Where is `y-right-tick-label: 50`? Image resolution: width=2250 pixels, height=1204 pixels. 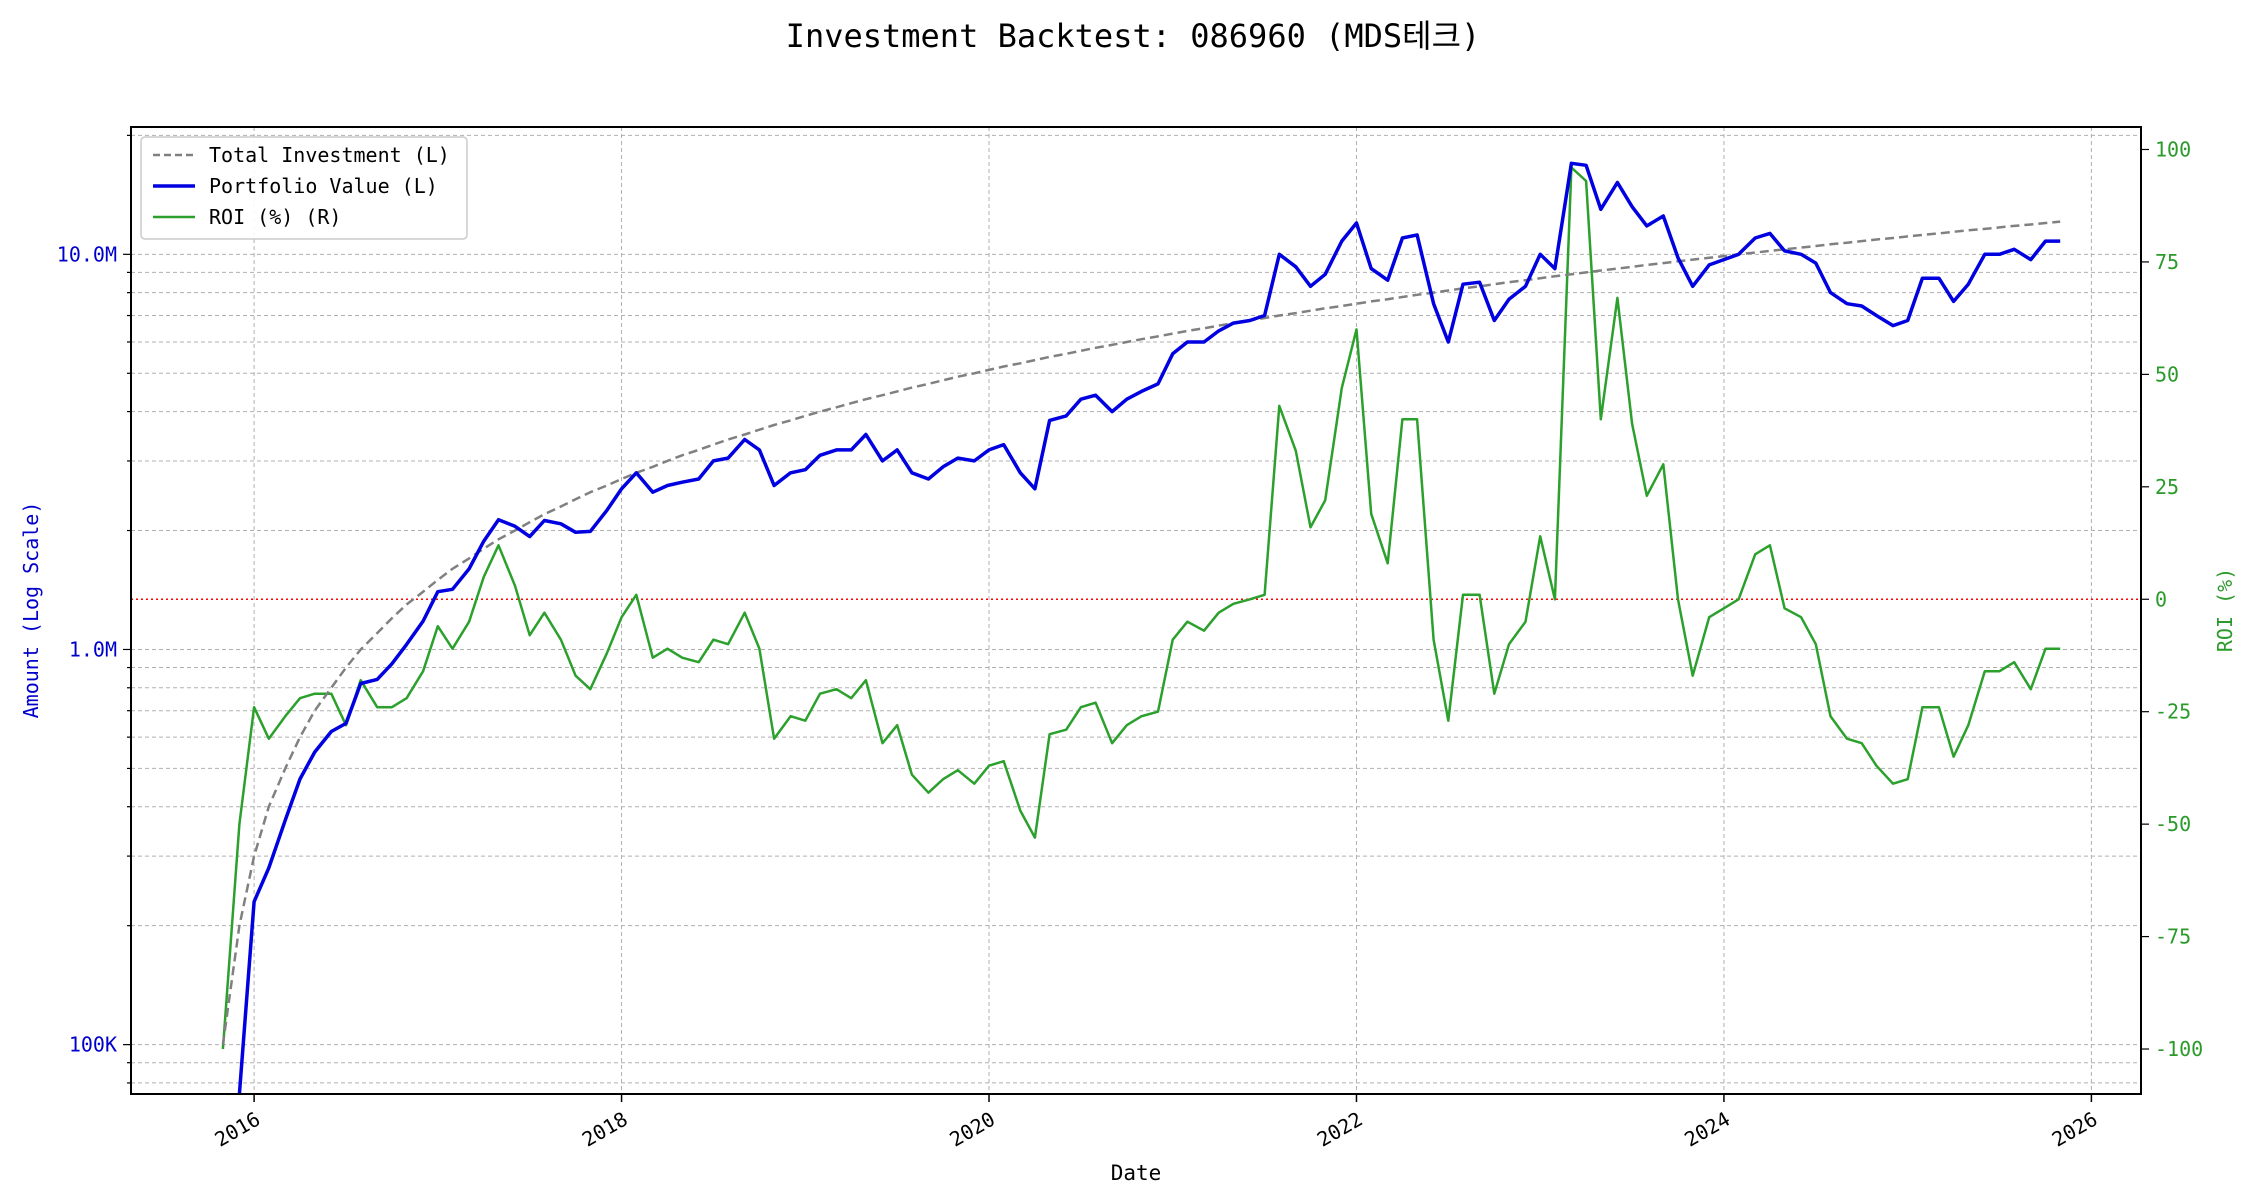
y-right-tick-label: 50 is located at coordinates (2167, 374).